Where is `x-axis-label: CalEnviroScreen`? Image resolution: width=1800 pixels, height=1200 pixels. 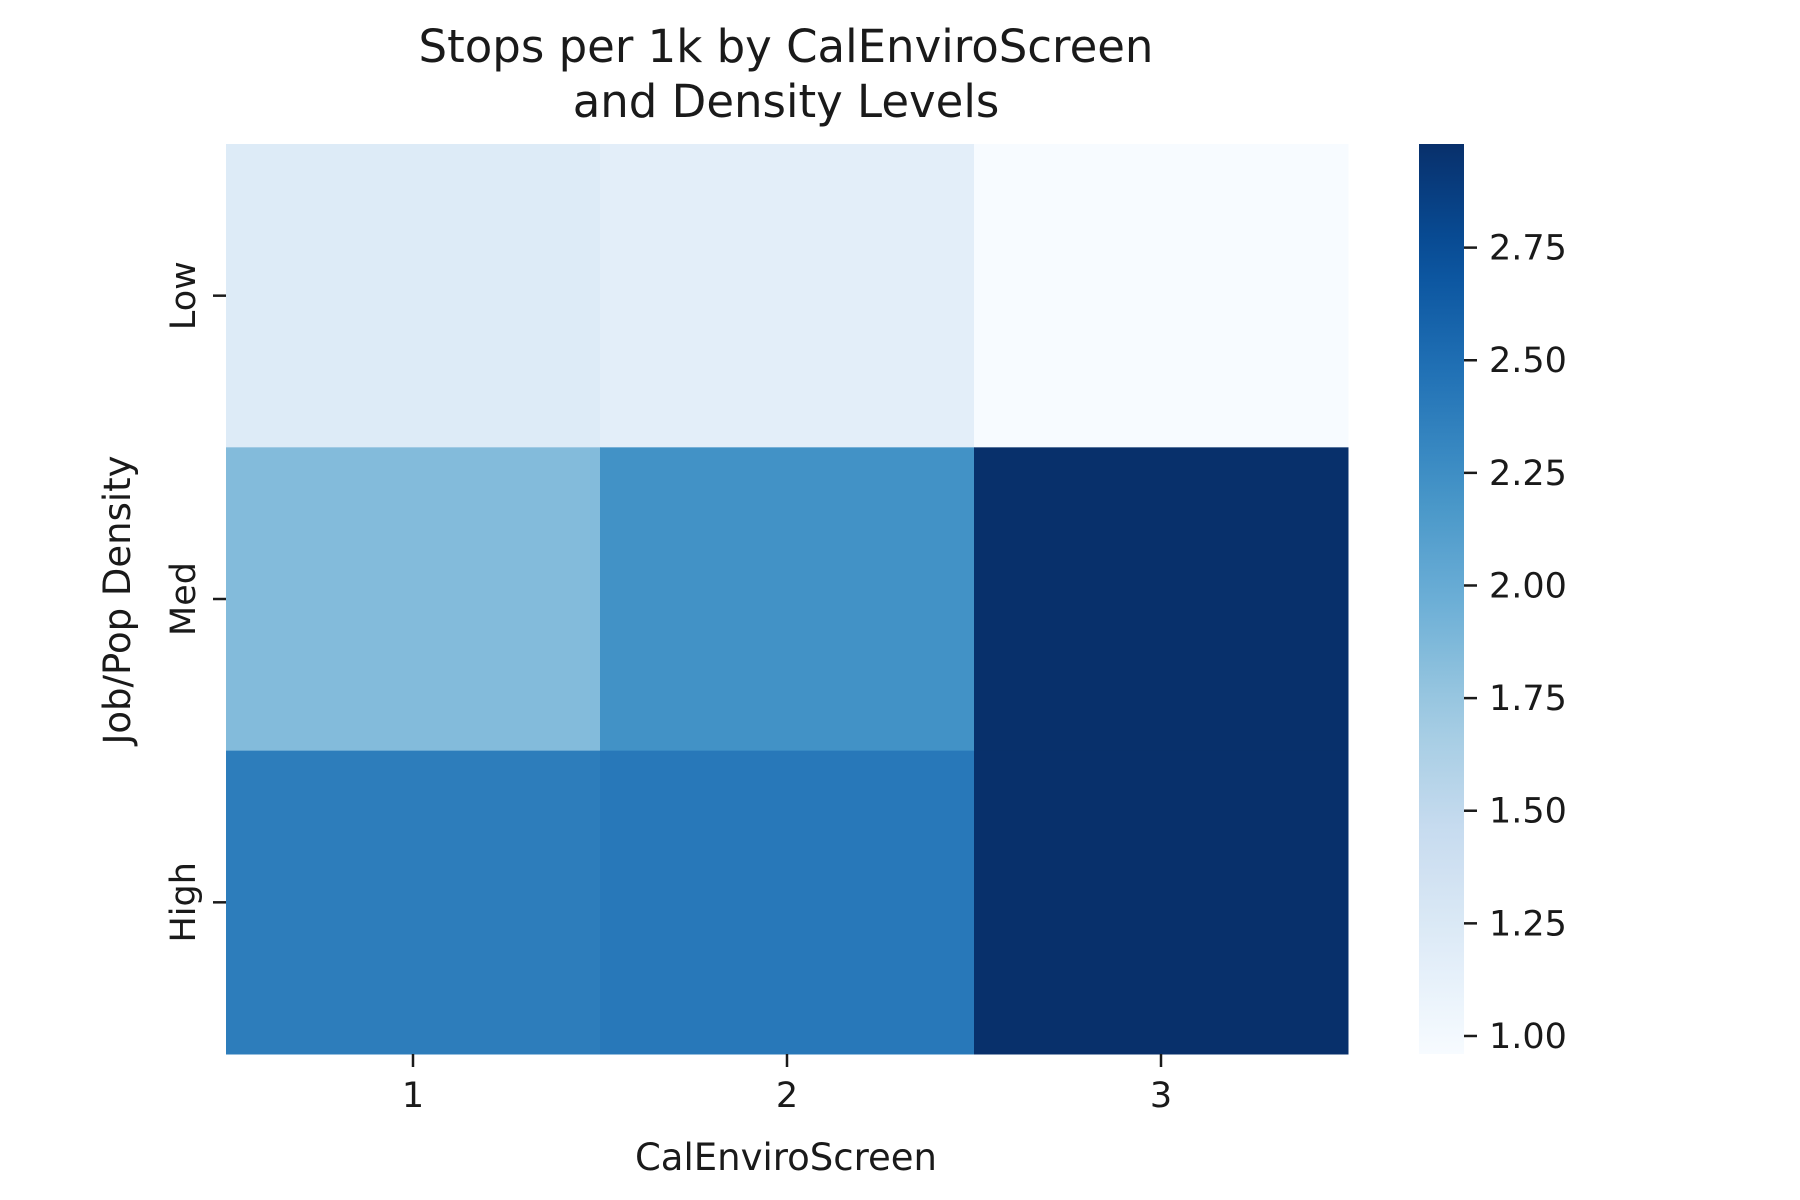
x-axis-label: CalEnviroScreen is located at coordinates (786, 1157).